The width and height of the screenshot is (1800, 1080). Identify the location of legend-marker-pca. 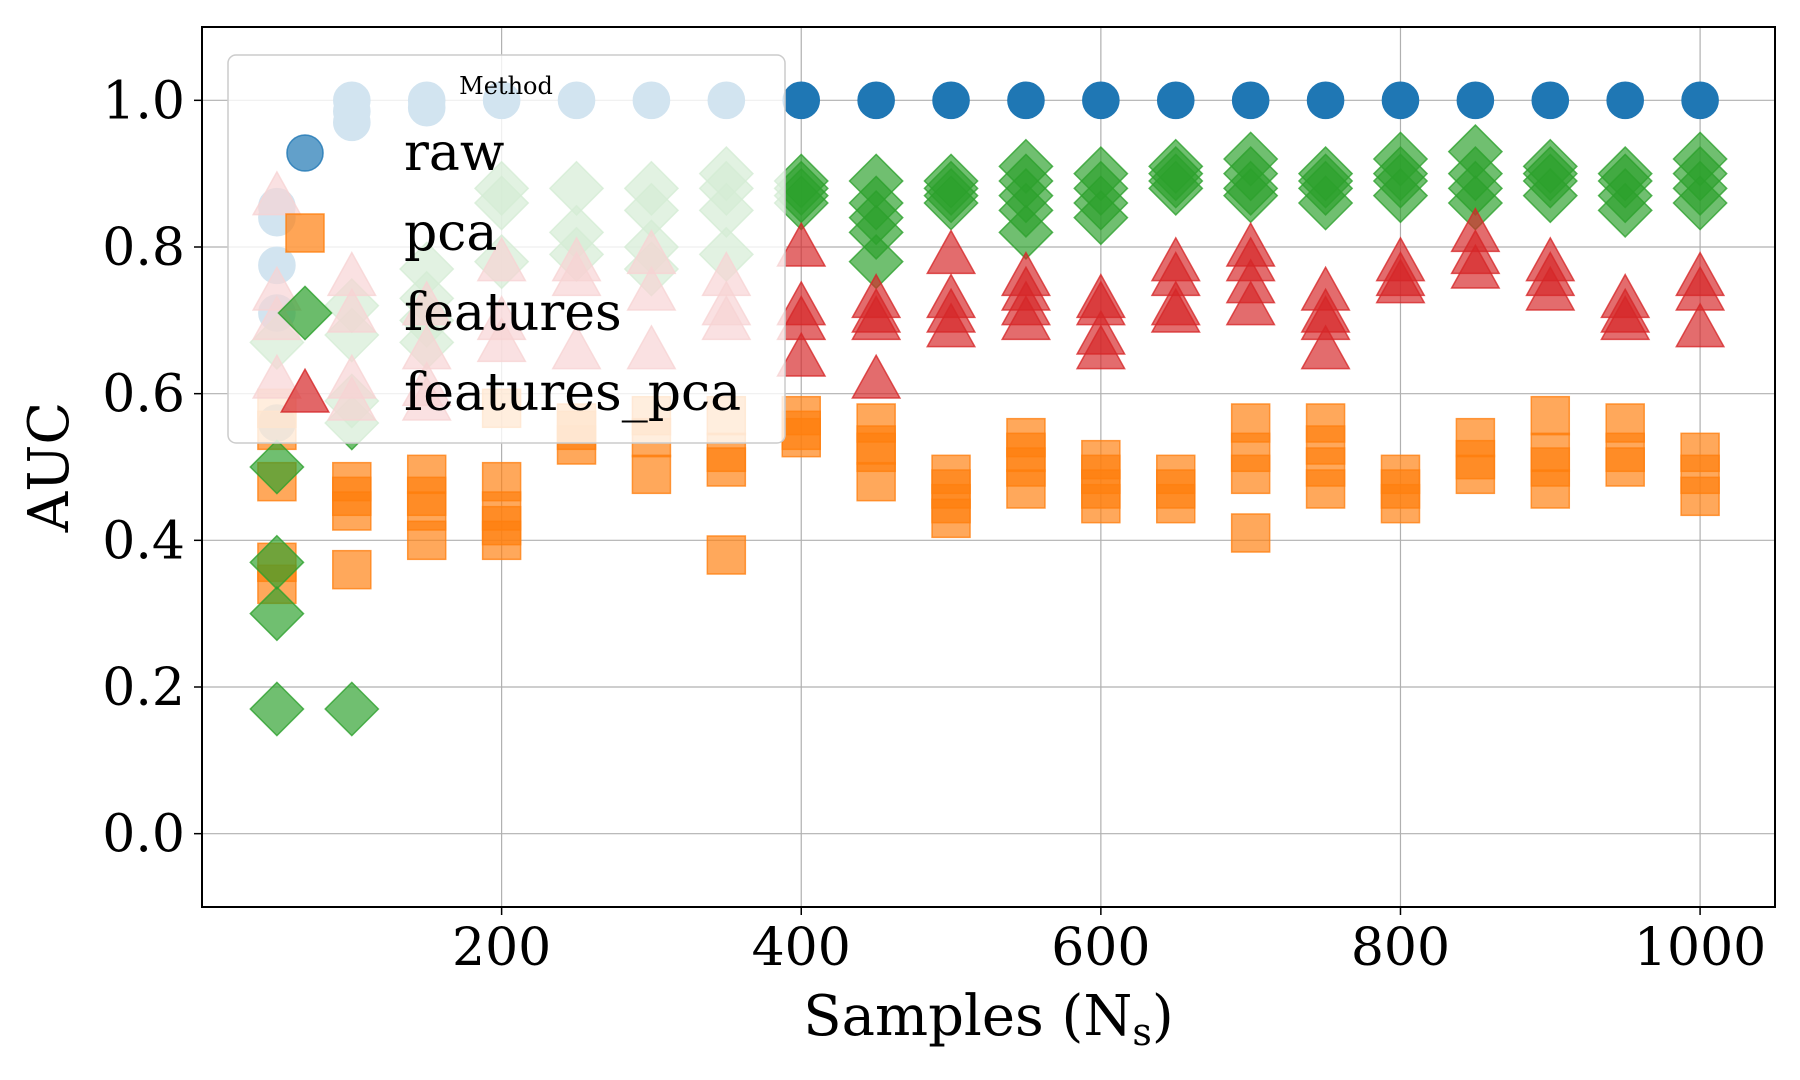
(305, 233).